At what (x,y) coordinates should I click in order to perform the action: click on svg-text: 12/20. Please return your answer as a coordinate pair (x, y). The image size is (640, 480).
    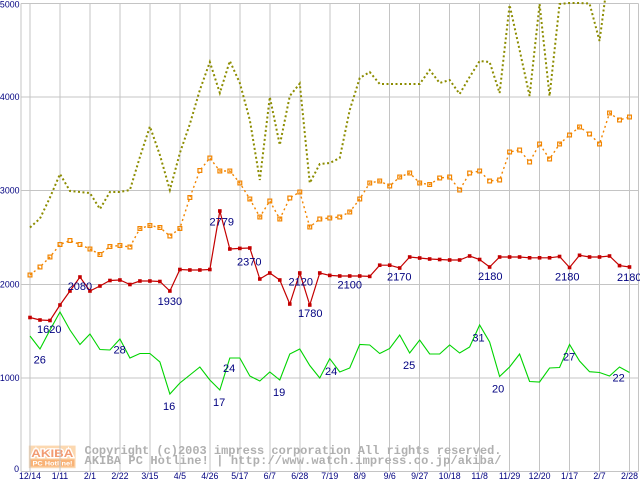
    Looking at the image, I should click on (540, 475).